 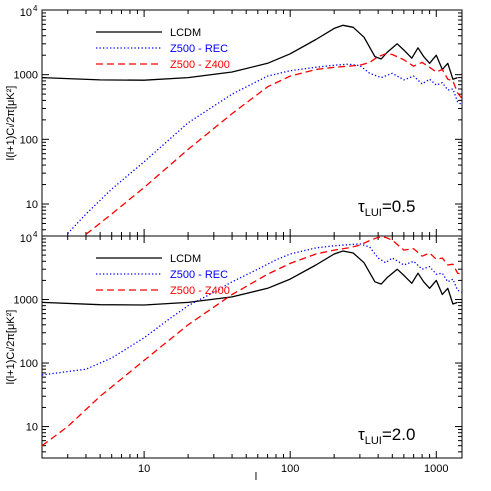 I want to click on x-tick-label: 100, so click(x=290, y=469).